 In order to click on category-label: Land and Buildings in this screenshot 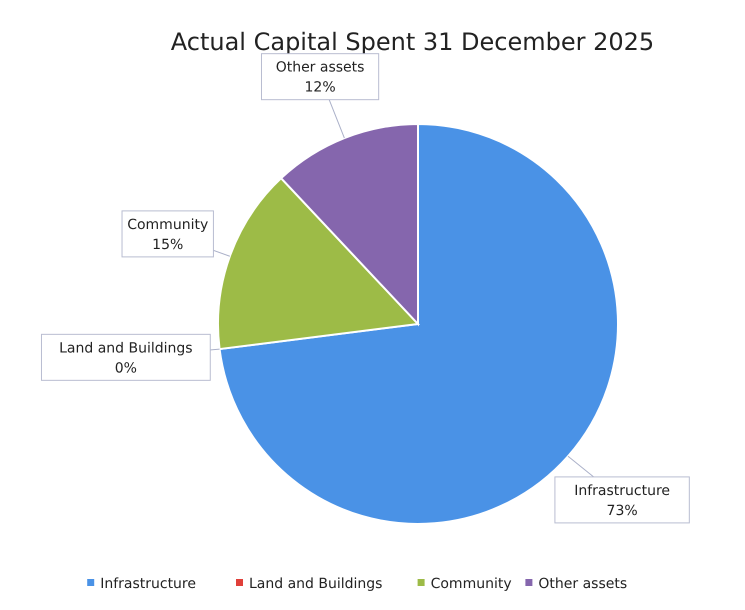, I will do `click(126, 348)`.